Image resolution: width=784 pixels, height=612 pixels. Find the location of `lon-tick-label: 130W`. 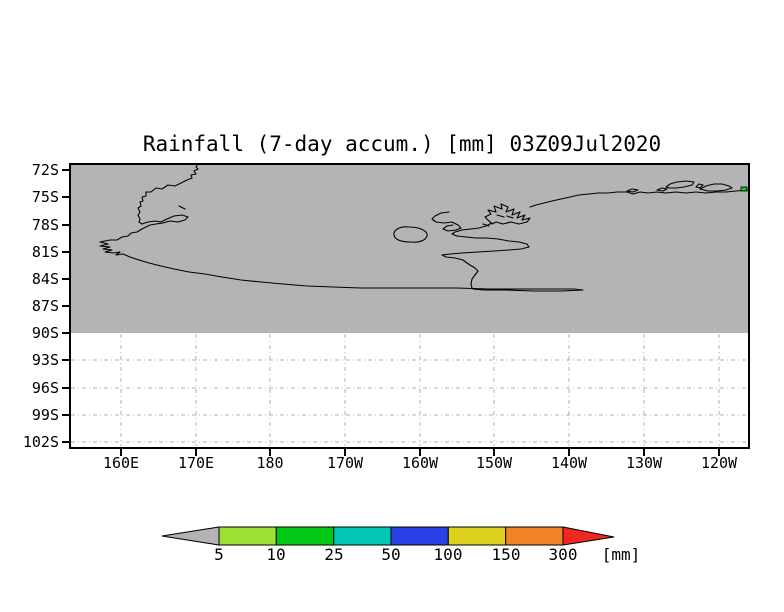

lon-tick-label: 130W is located at coordinates (644, 463).